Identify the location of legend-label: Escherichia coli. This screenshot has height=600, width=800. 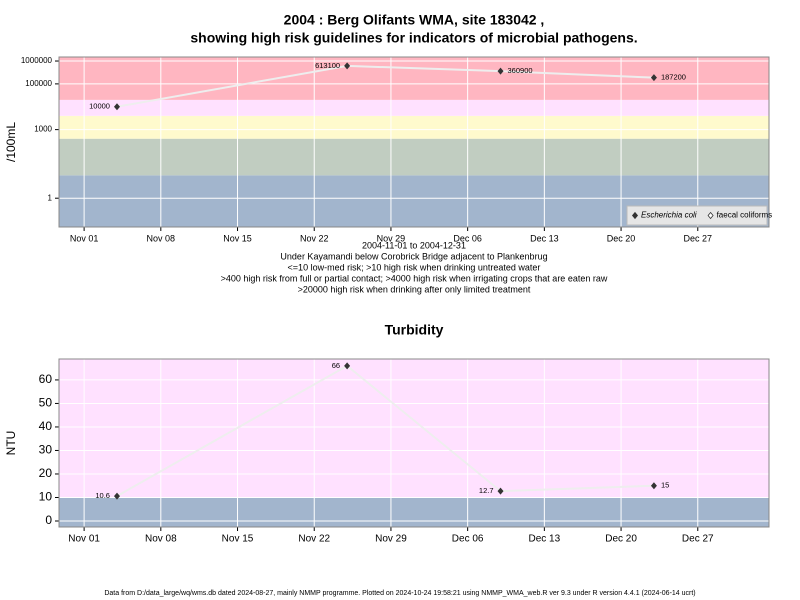
(669, 215).